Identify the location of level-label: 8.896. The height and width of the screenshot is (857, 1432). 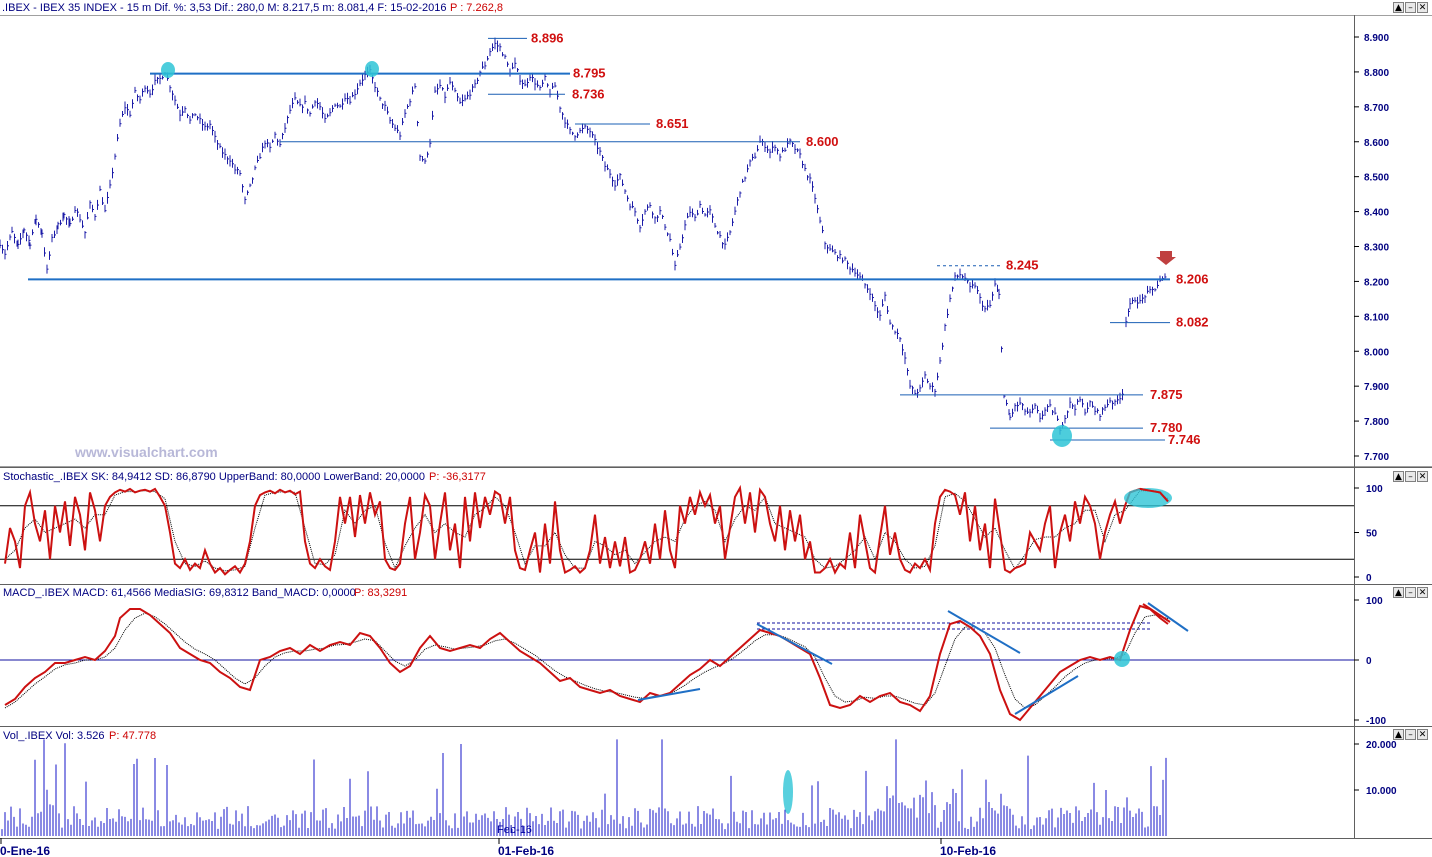
(547, 37).